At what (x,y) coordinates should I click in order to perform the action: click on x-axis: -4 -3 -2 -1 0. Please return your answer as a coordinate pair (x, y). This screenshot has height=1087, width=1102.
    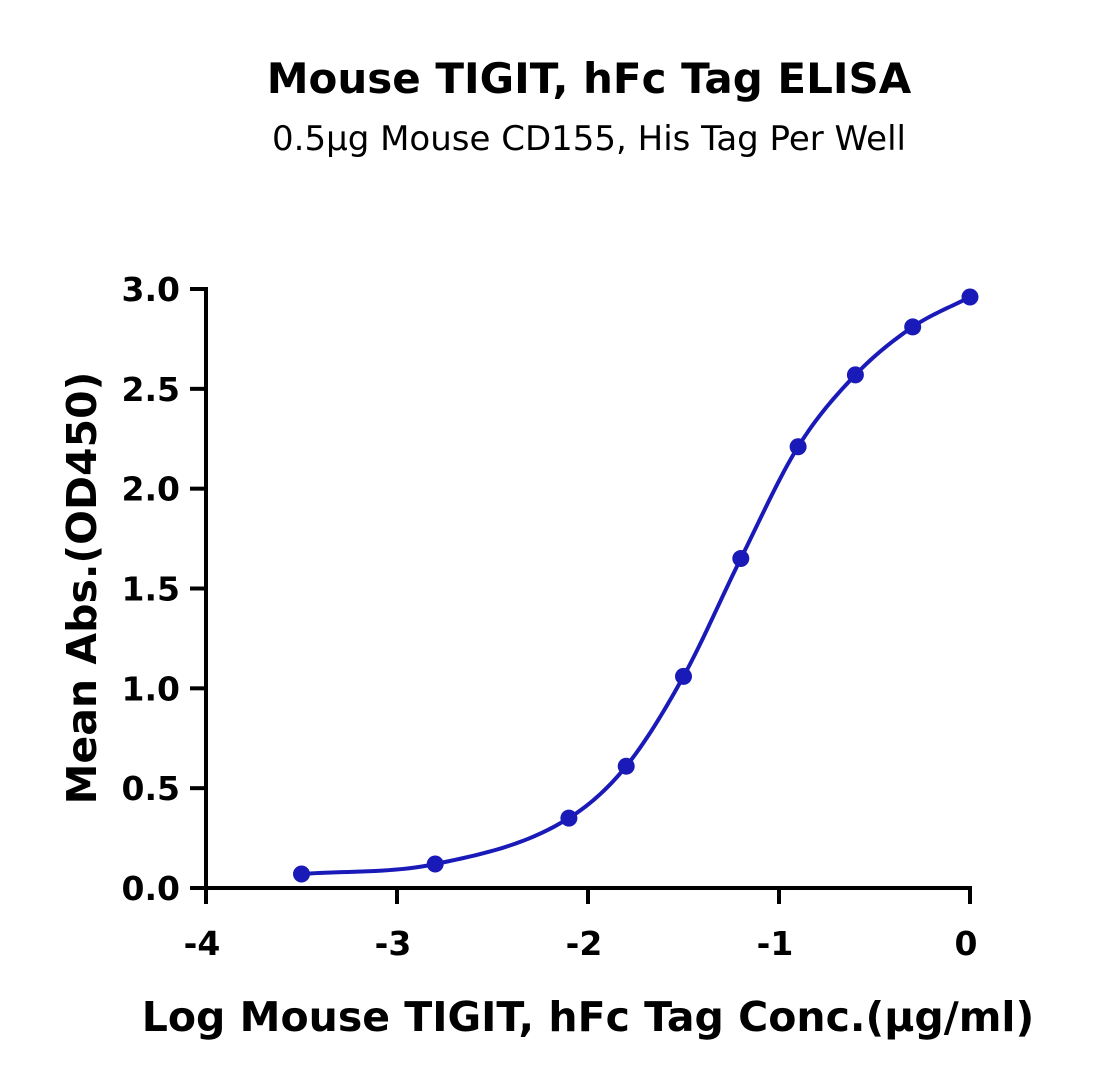
    Looking at the image, I should click on (581, 924).